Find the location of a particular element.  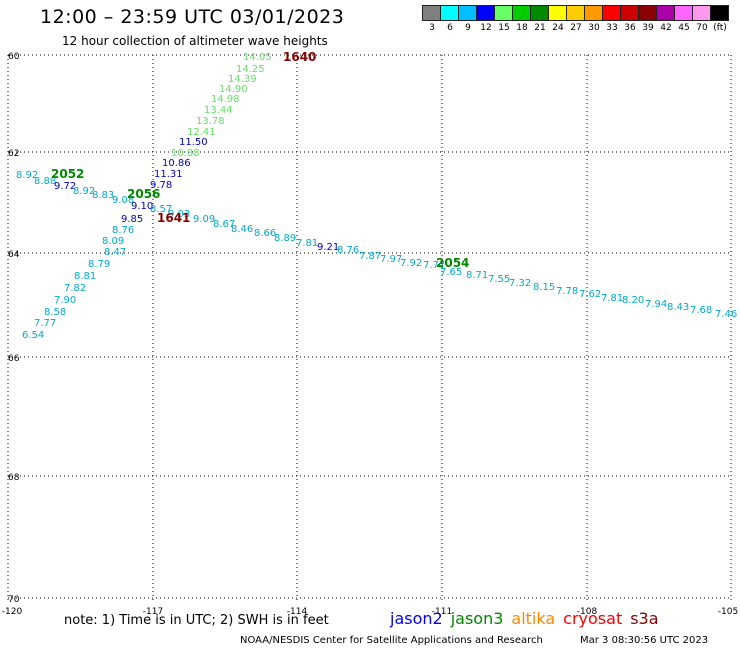

swh-value-label: 8.47 is located at coordinates (115, 252).